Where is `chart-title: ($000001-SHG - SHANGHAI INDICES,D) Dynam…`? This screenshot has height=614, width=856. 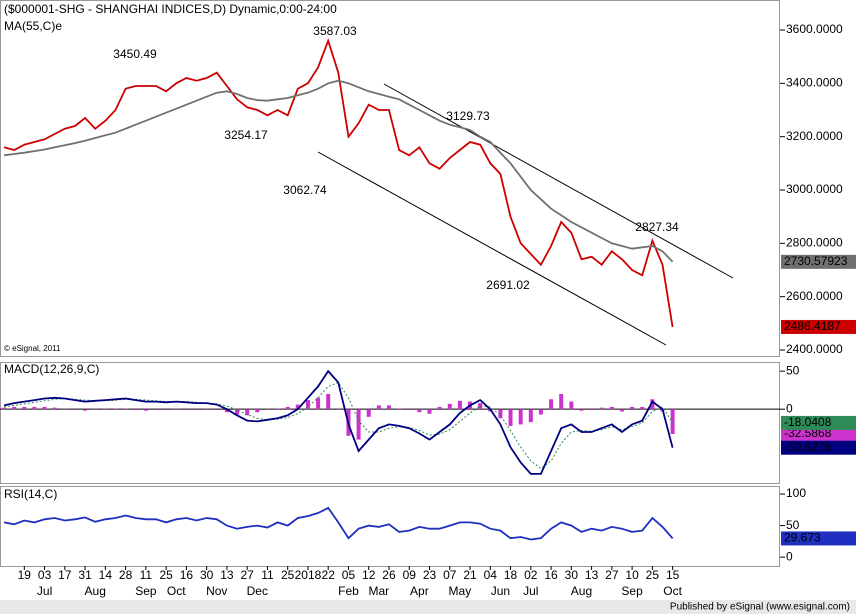
chart-title: ($000001-SHG - SHANGHAI INDICES,D) Dynam… is located at coordinates (170, 9).